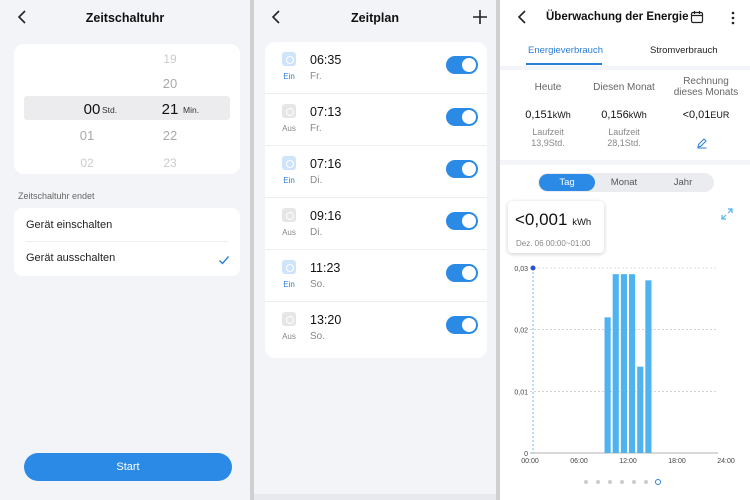  What do you see at coordinates (697, 17) in the screenshot?
I see `calendar-icon` at bounding box center [697, 17].